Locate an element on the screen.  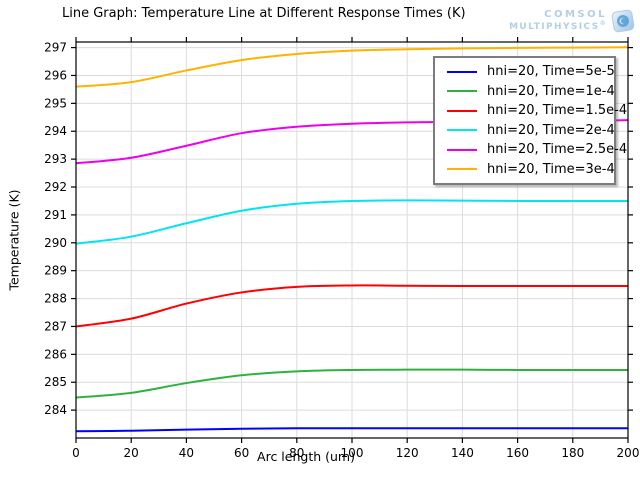
comsol-wordmark: COMSOL MULTIPHYSICS® is located at coordinates (558, 21).